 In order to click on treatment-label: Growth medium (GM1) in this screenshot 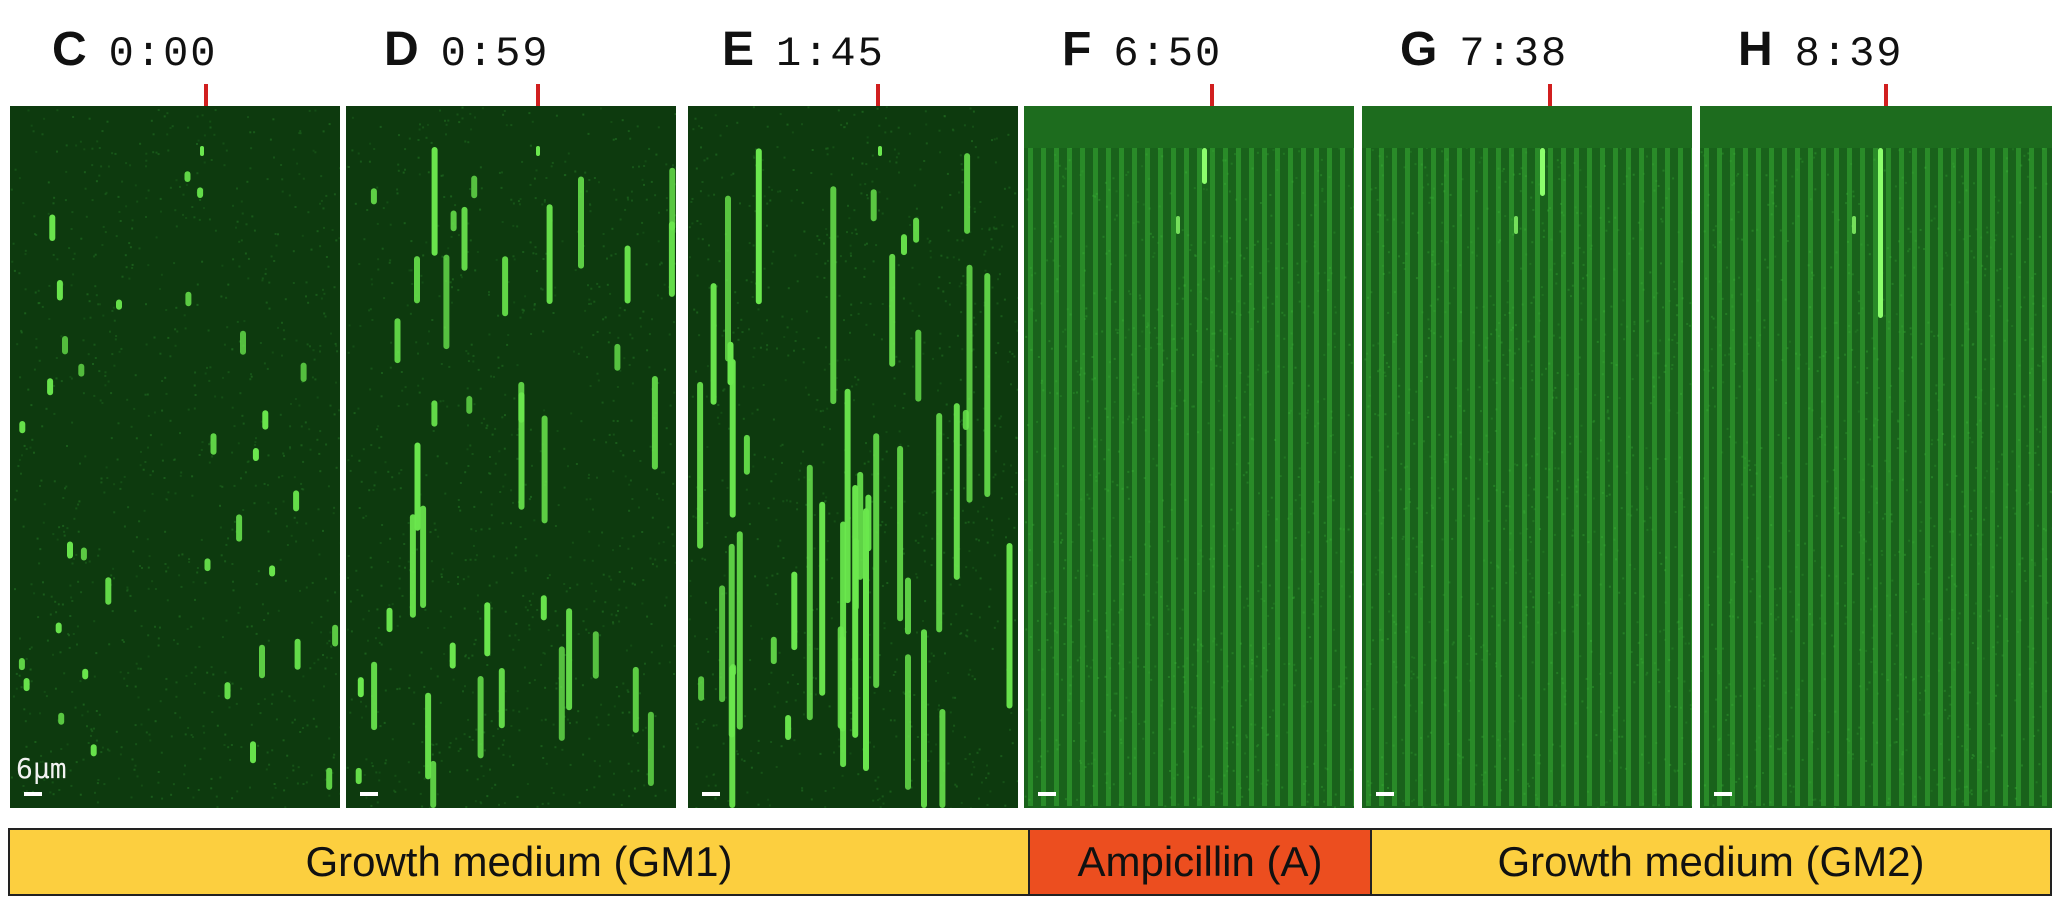, I will do `click(519, 861)`.